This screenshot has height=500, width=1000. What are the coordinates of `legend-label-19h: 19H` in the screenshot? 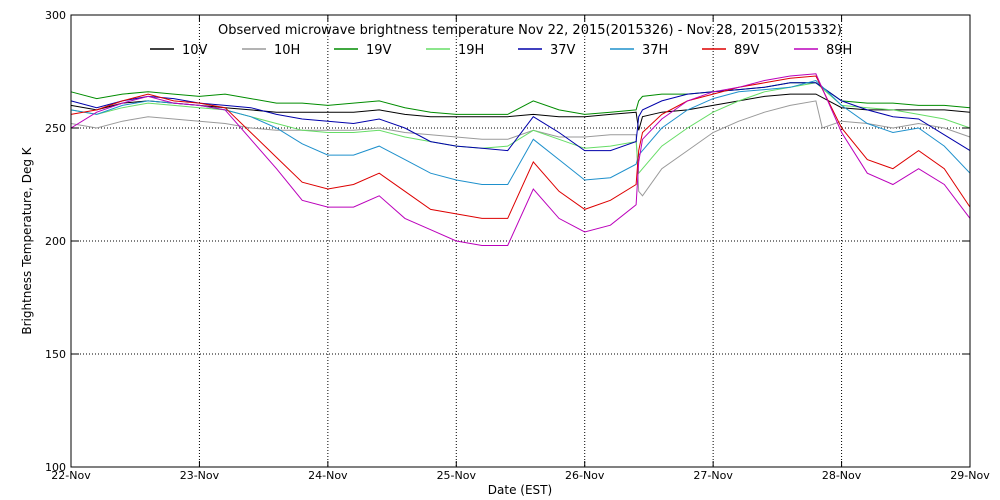 It's located at (471, 50).